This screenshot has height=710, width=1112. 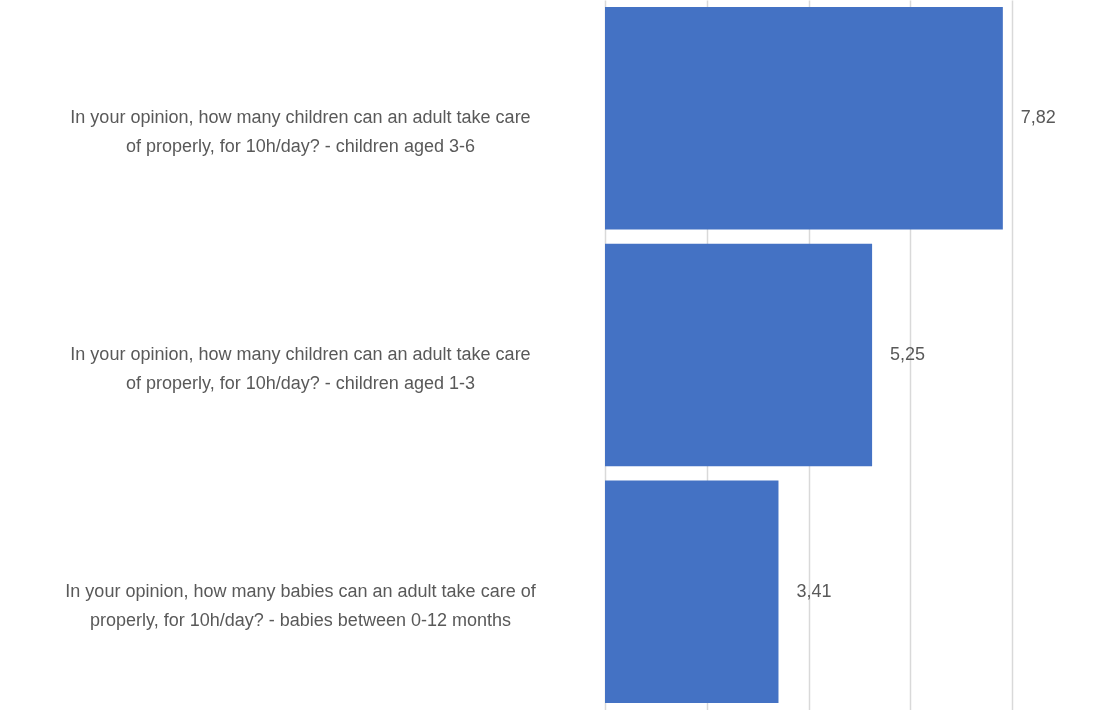 I want to click on y-tick-label: In your opinion, how many children can an adult take care of properly, for 10h/day? - children aged 1-3, so click(x=300, y=368).